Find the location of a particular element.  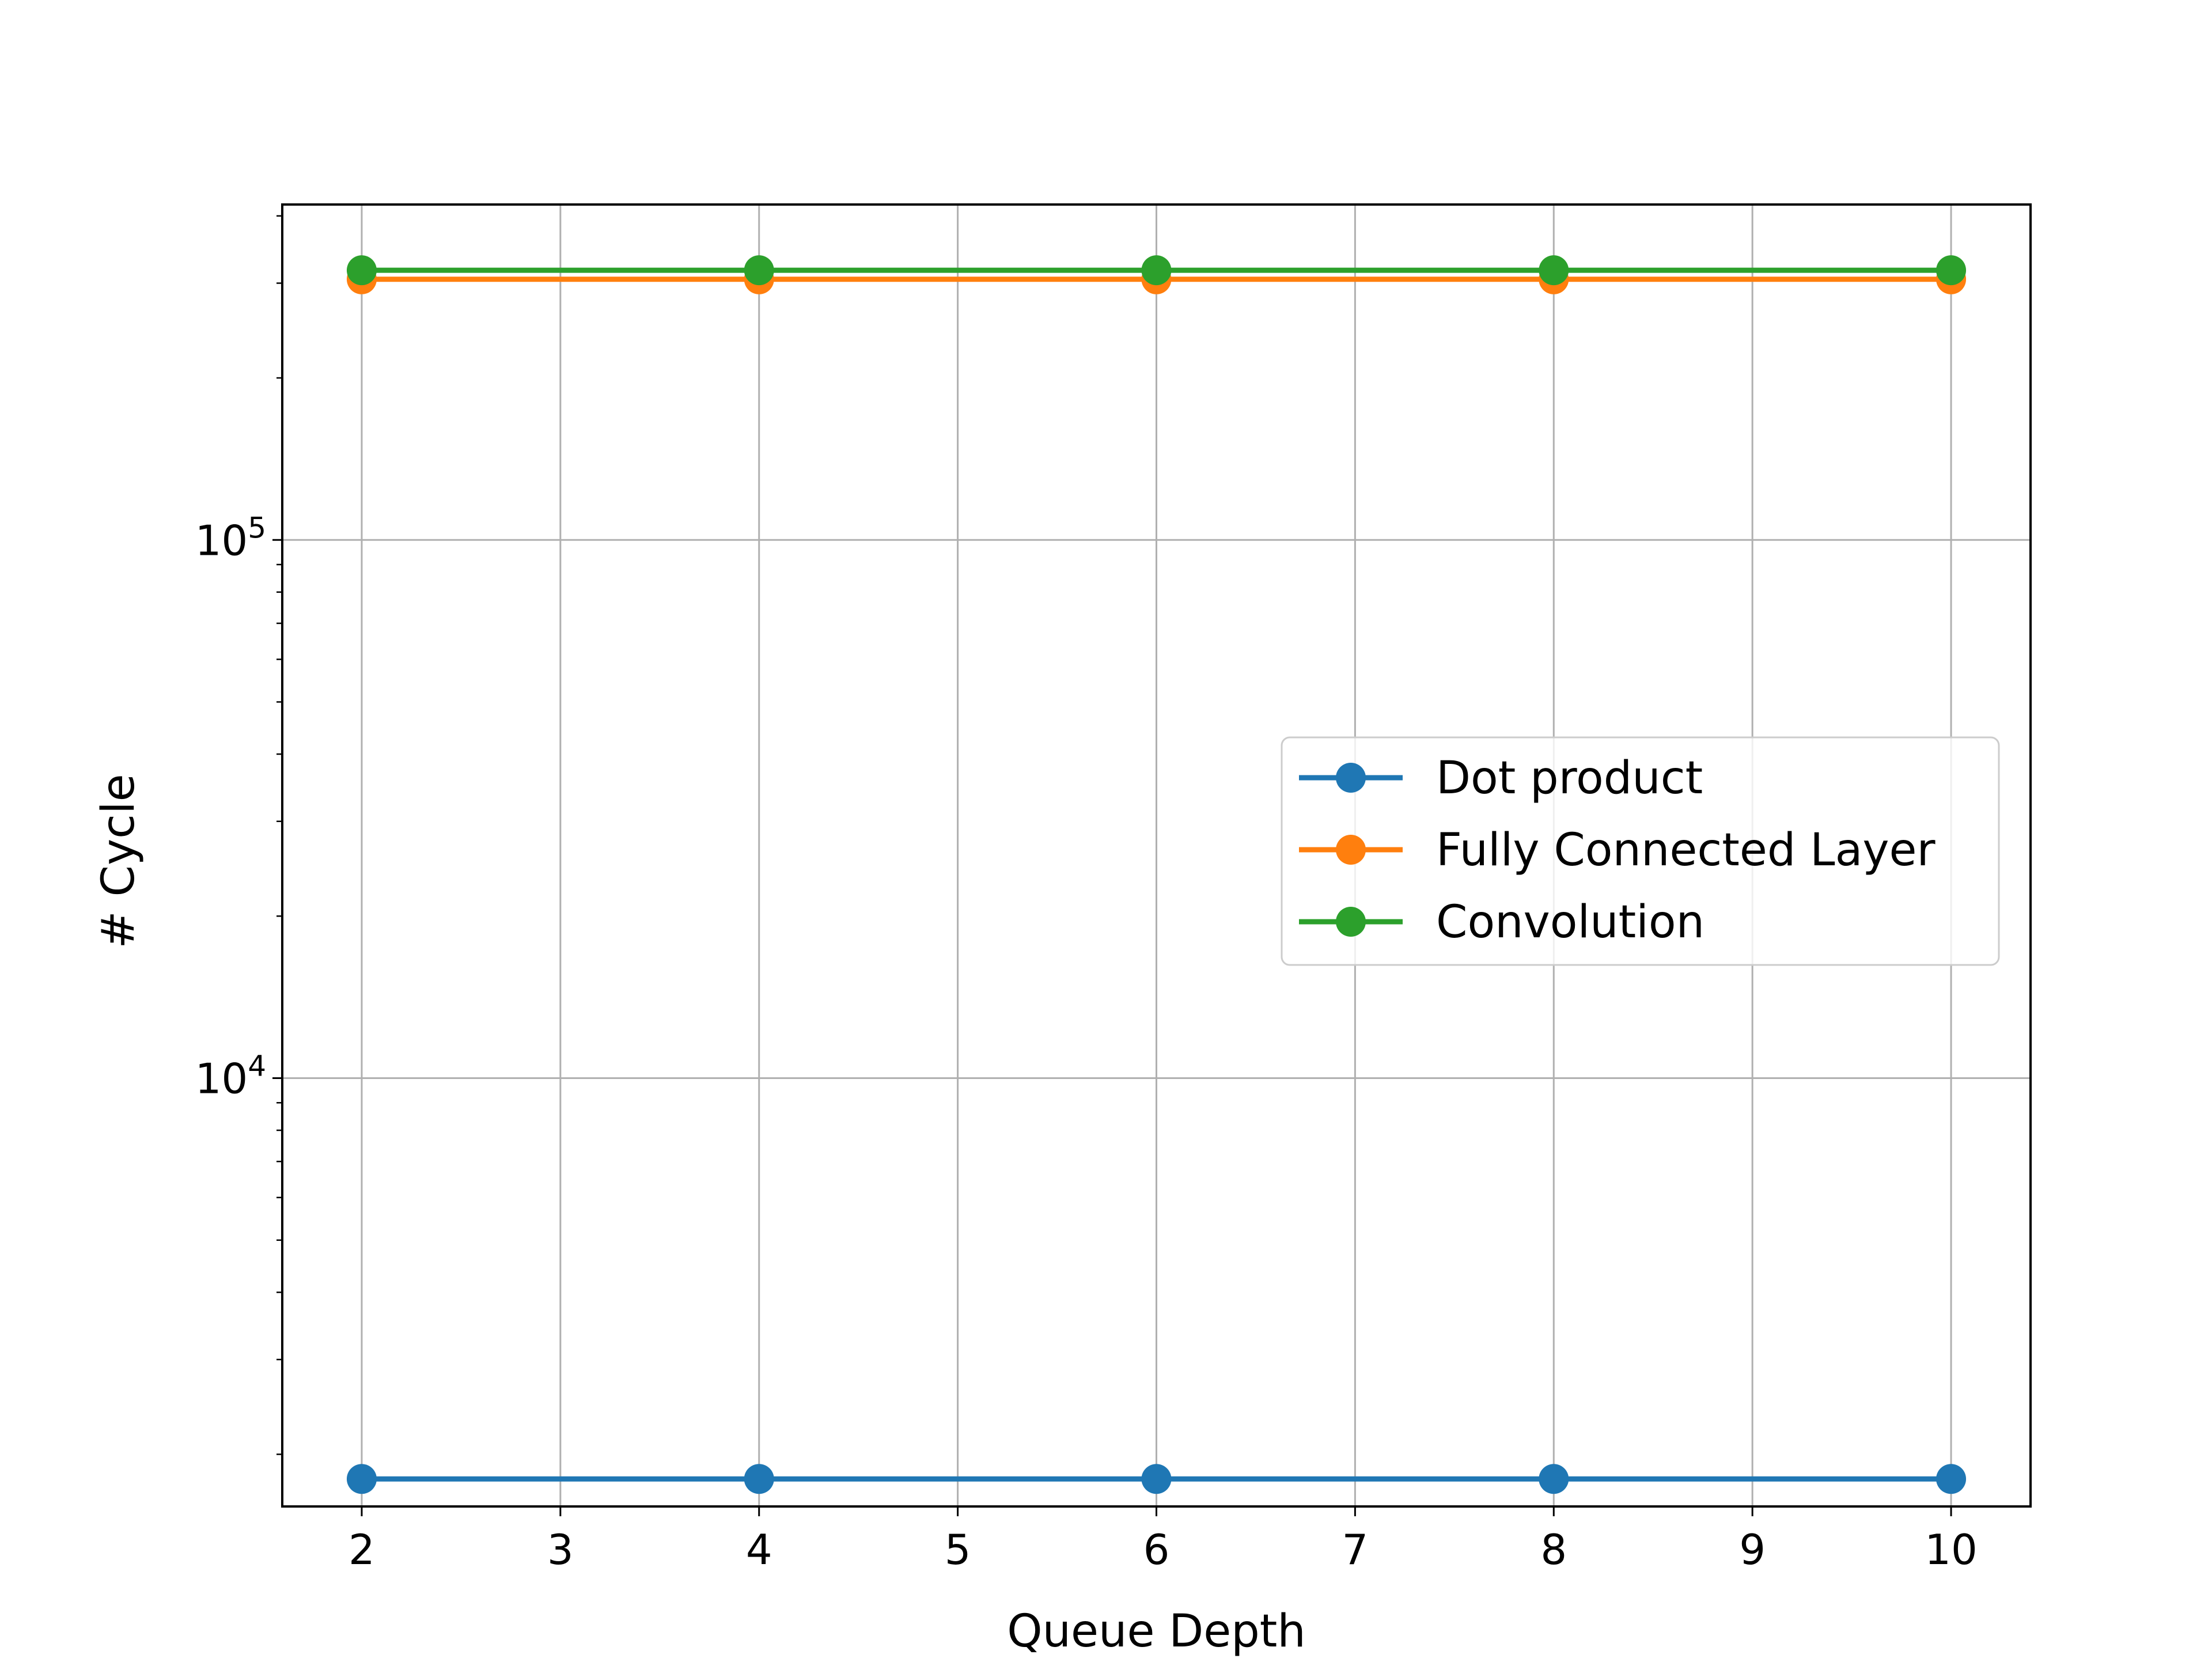

x-tick-label: 6 is located at coordinates (1156, 1549).